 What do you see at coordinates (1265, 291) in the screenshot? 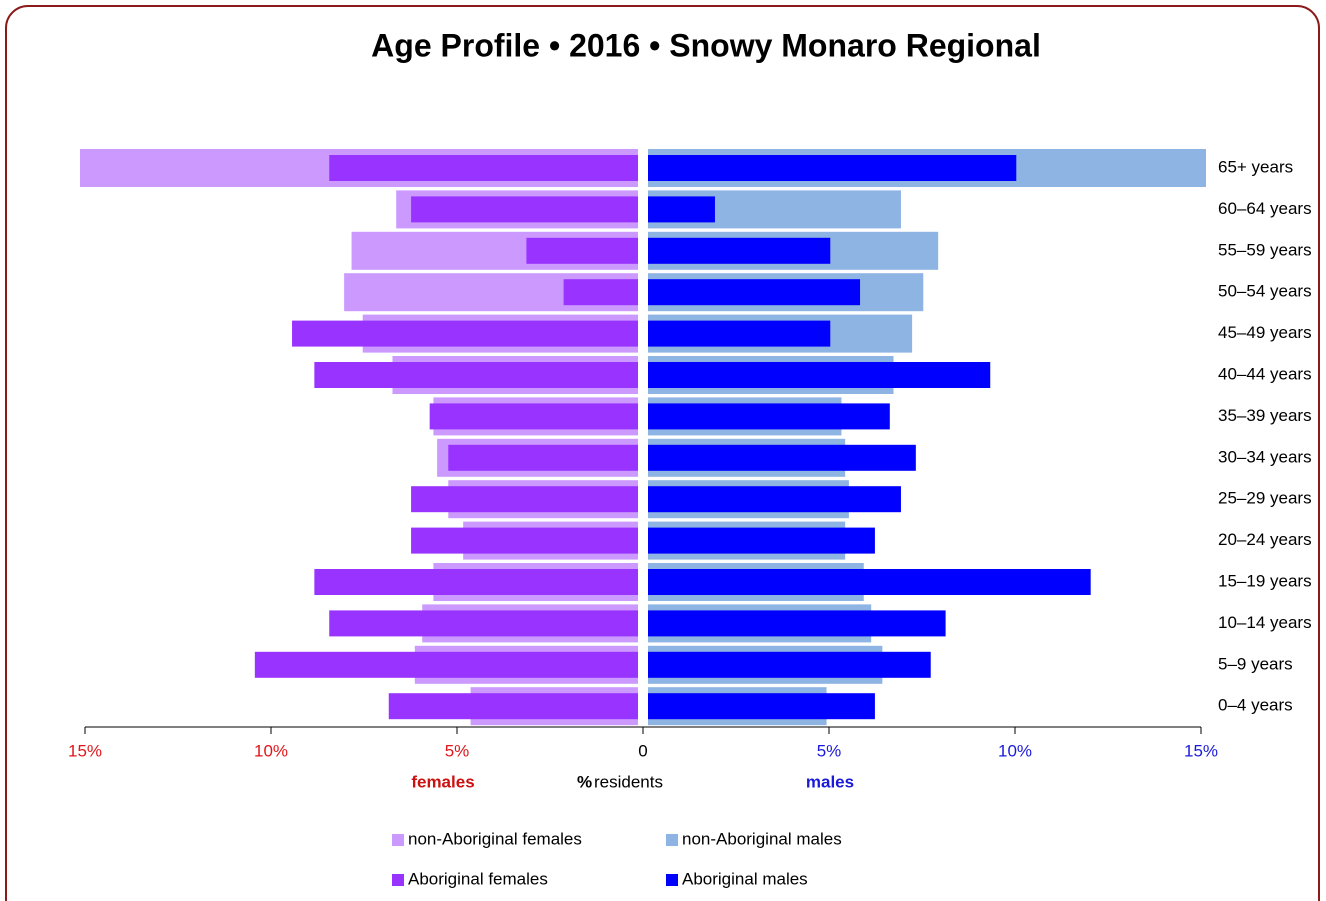
I see `category-label: 50–54 years` at bounding box center [1265, 291].